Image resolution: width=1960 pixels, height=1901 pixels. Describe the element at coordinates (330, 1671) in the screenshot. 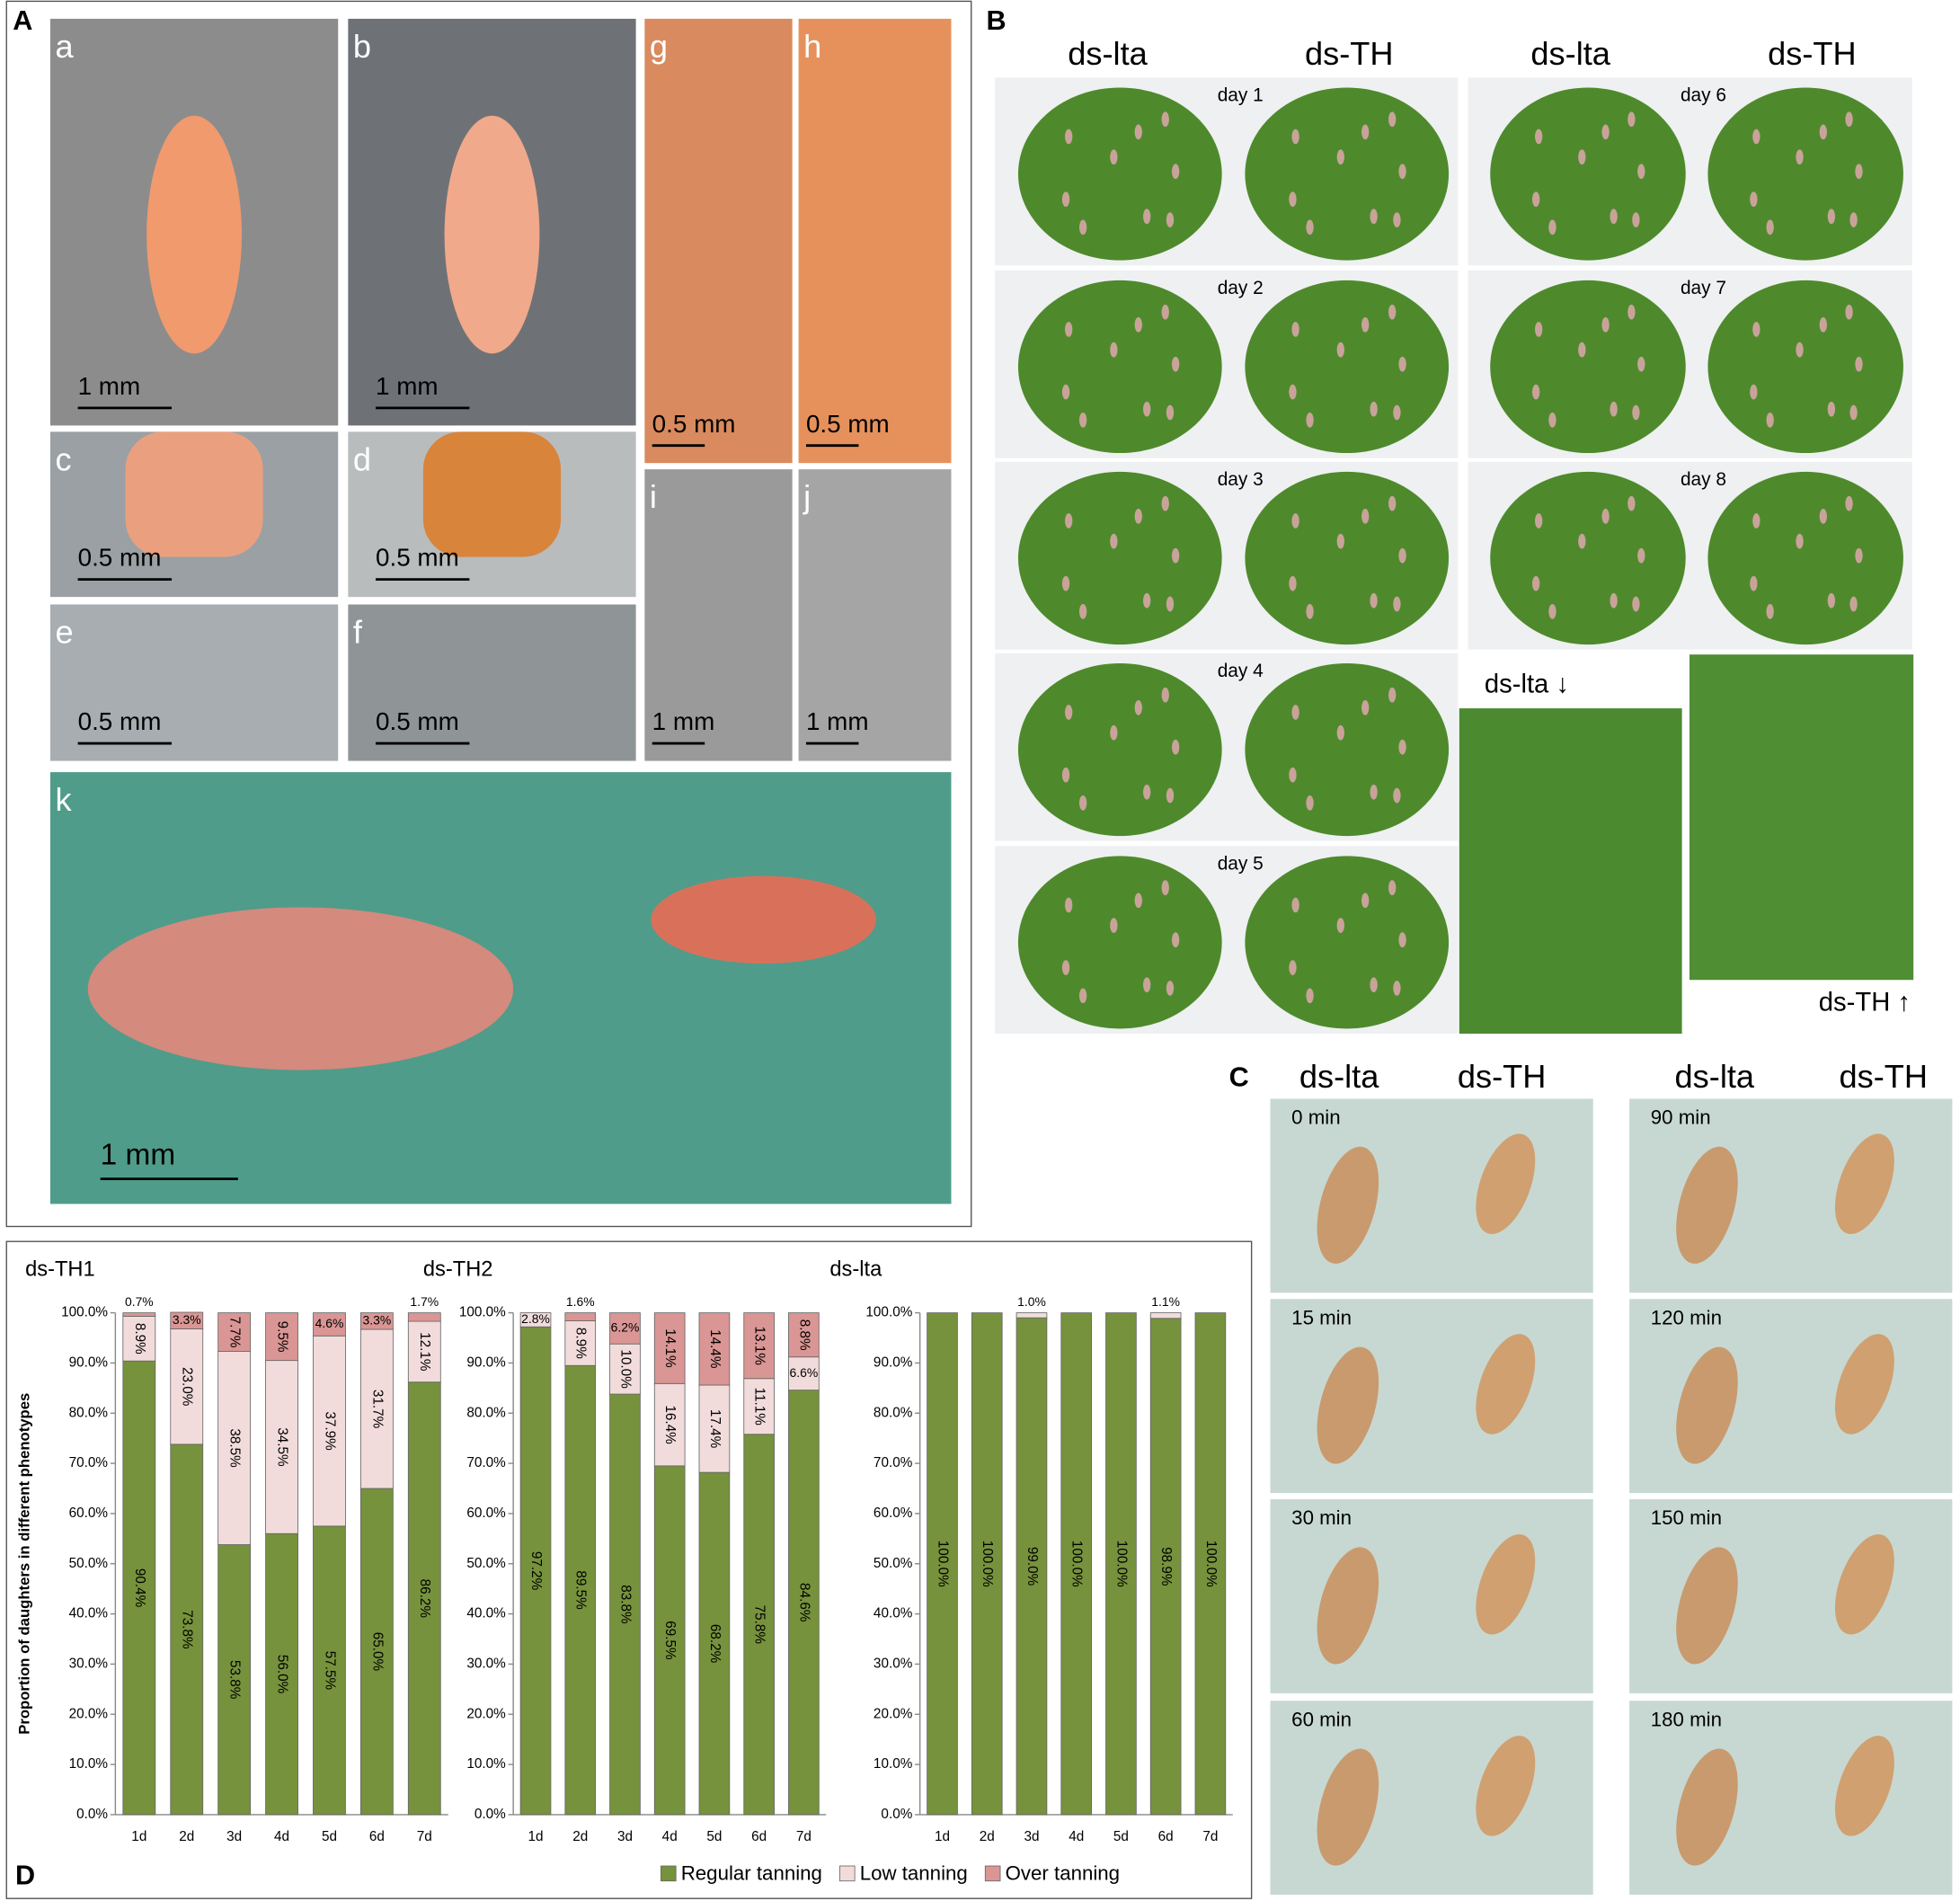

I see `value-label: 57.5%` at that location.